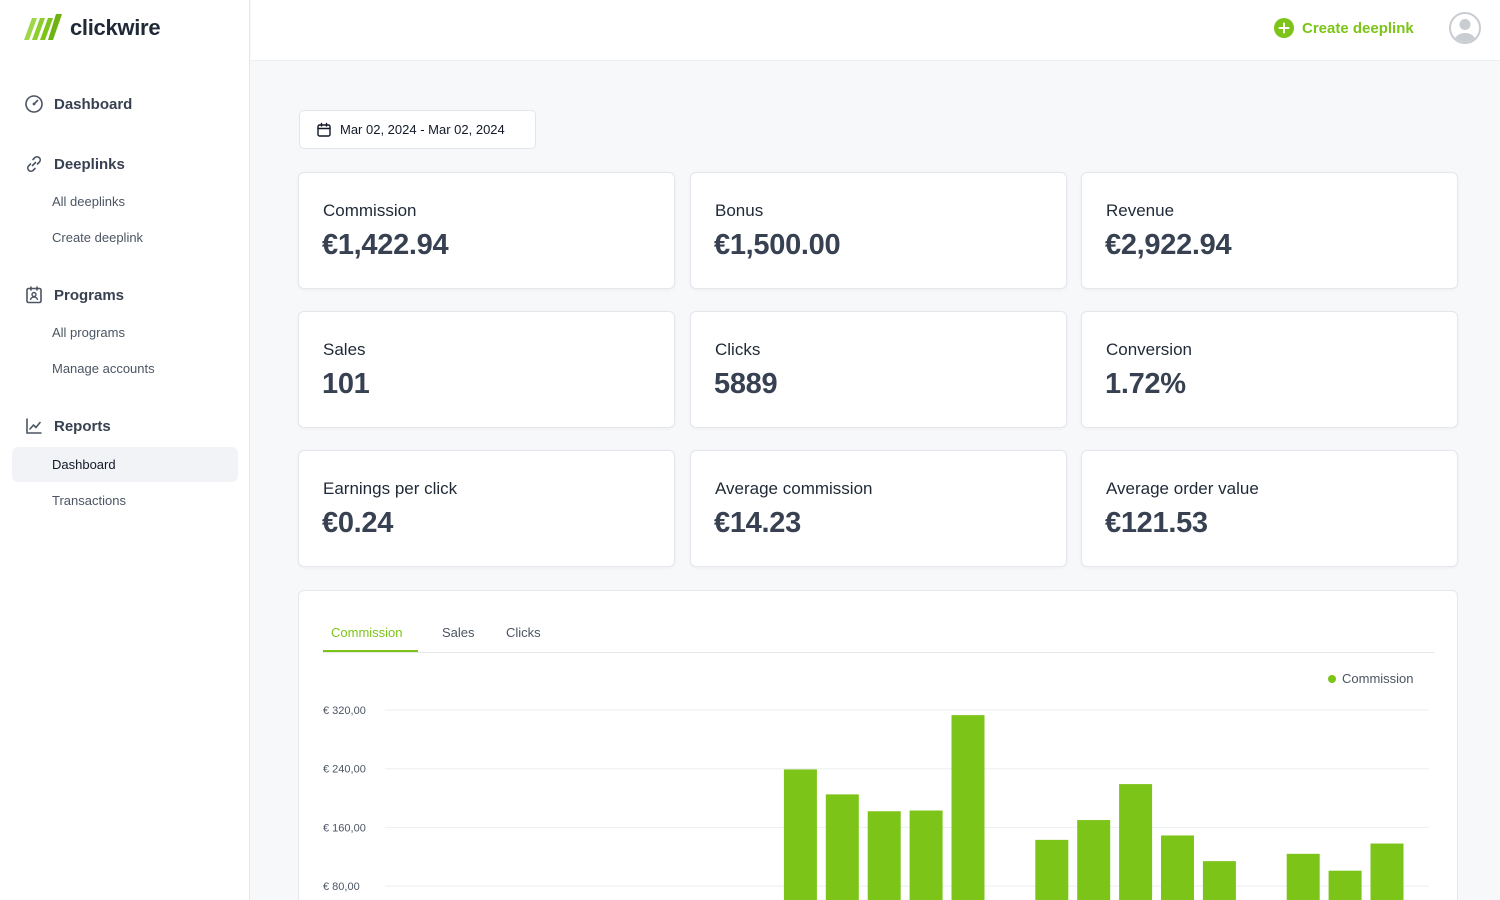 Image resolution: width=1500 pixels, height=900 pixels. What do you see at coordinates (34, 164) in the screenshot?
I see `link-icon` at bounding box center [34, 164].